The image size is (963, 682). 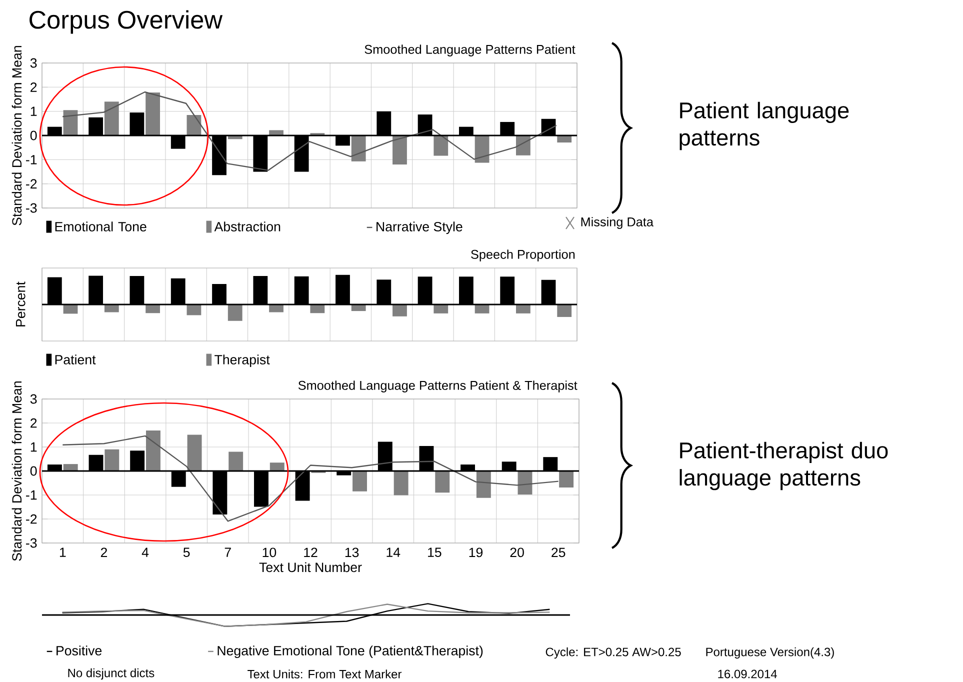 What do you see at coordinates (311, 553) in the screenshot?
I see `x-tick-label: 12` at bounding box center [311, 553].